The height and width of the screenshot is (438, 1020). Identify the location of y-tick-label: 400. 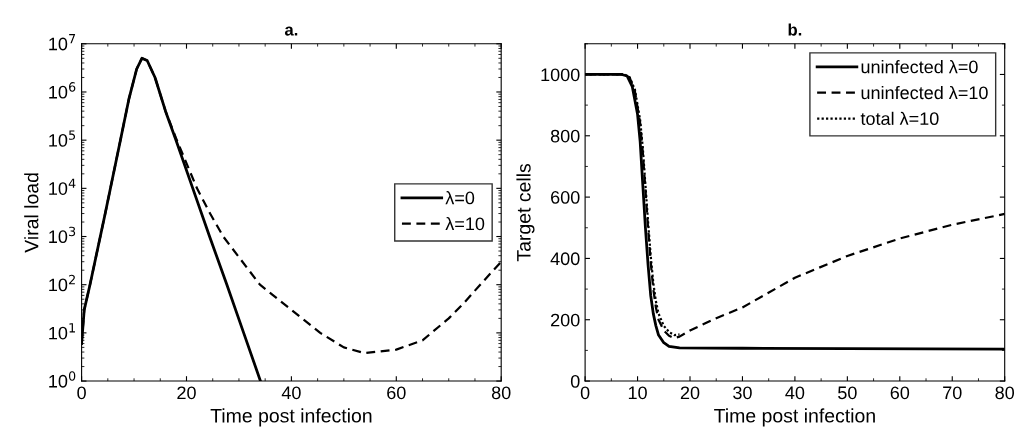
(565, 259).